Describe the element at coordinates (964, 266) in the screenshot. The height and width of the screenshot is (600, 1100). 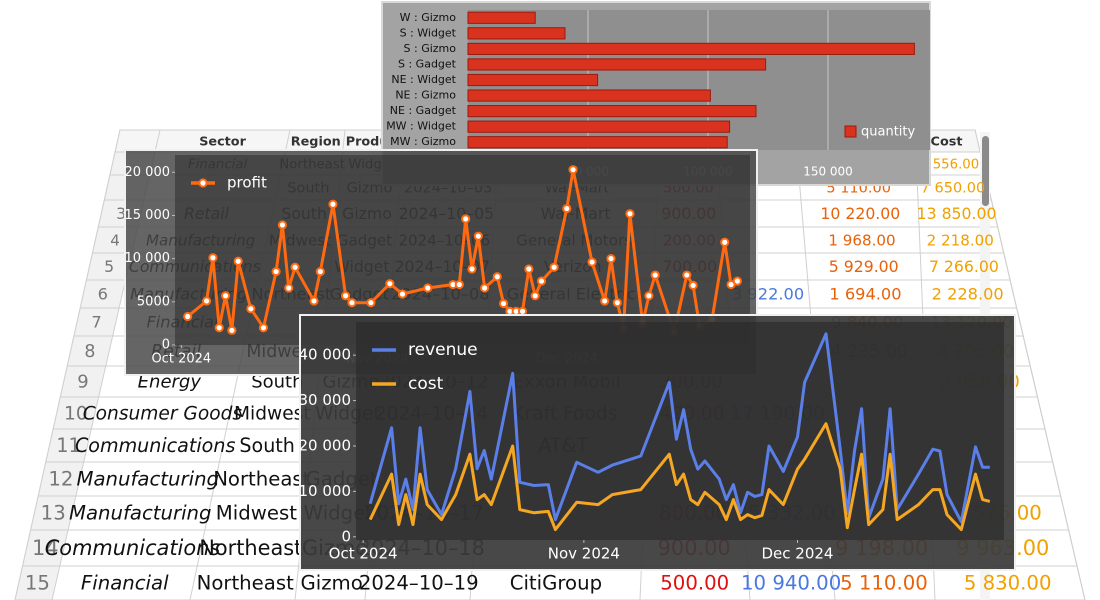
I see `cell-text: 7 266.00` at that location.